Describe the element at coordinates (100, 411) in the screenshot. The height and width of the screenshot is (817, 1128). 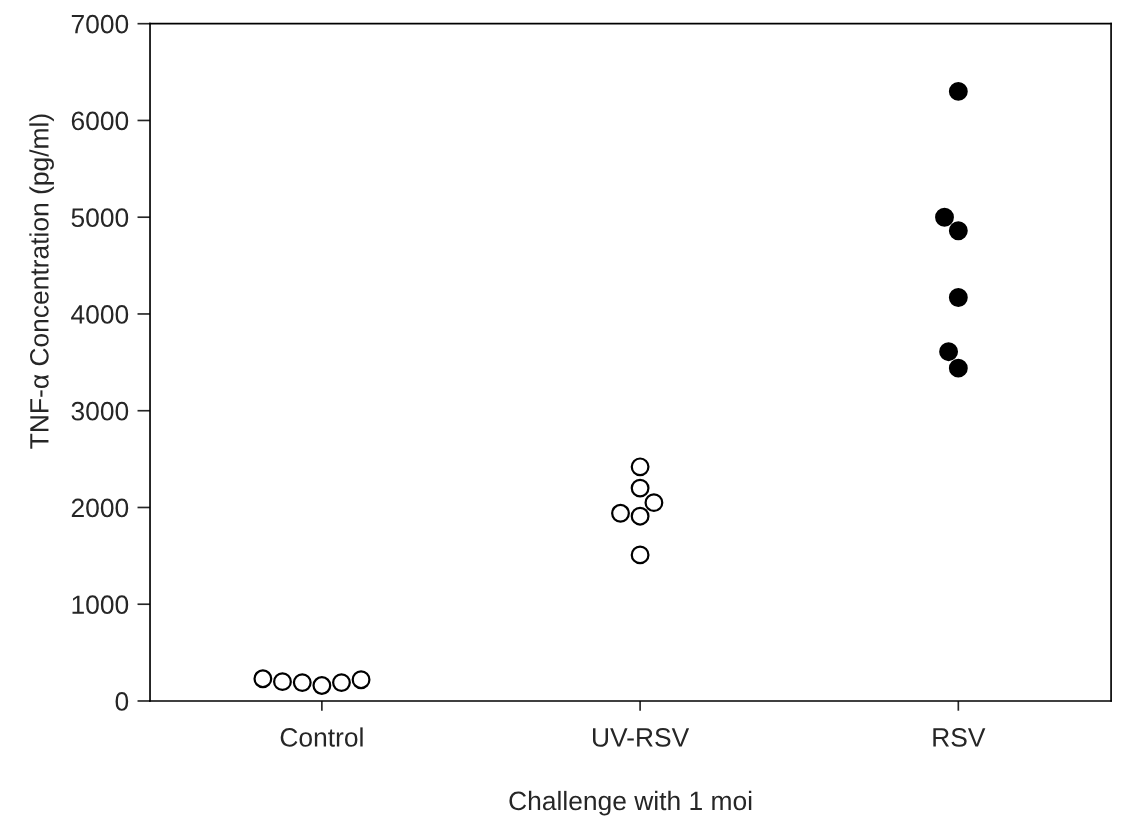
I see `y-tick-label: 3000` at that location.